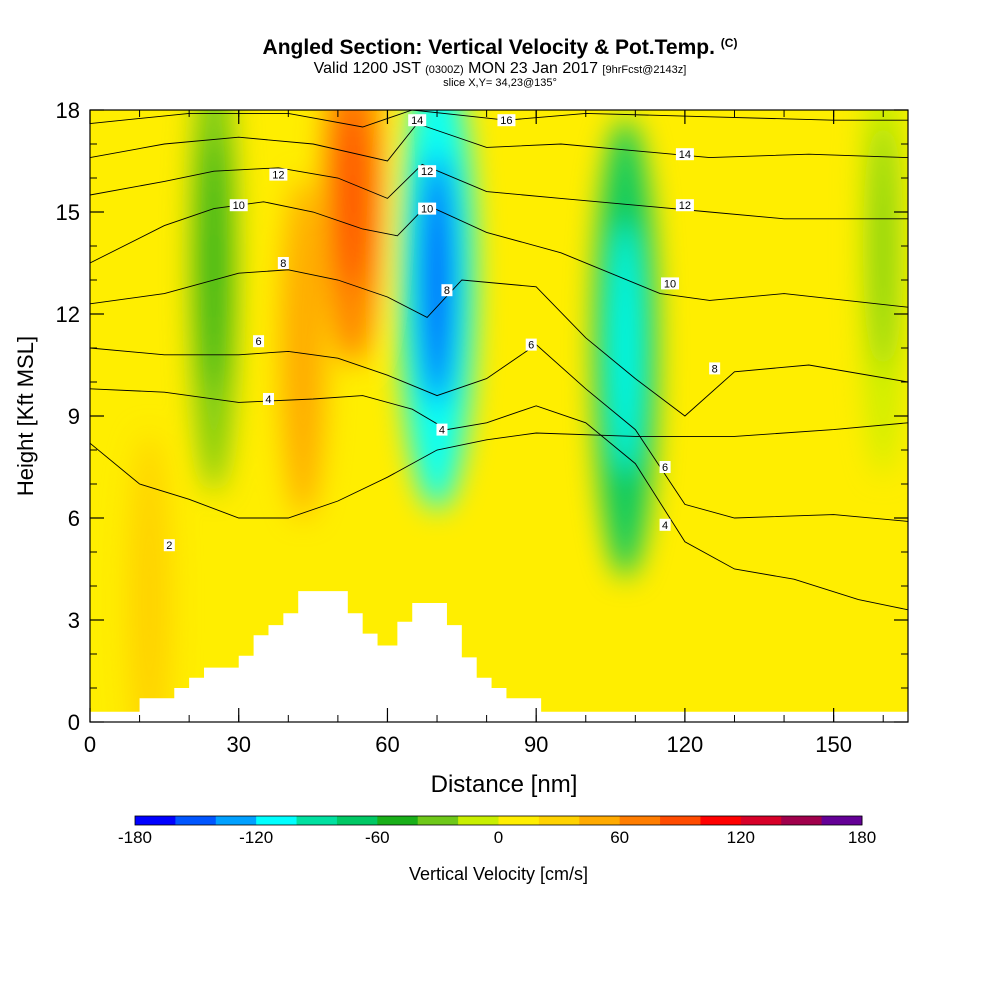 Image resolution: width=1000 pixels, height=1000 pixels. What do you see at coordinates (500, 83) in the screenshot?
I see `slice-info: slice X,Y= 34,23@135°` at bounding box center [500, 83].